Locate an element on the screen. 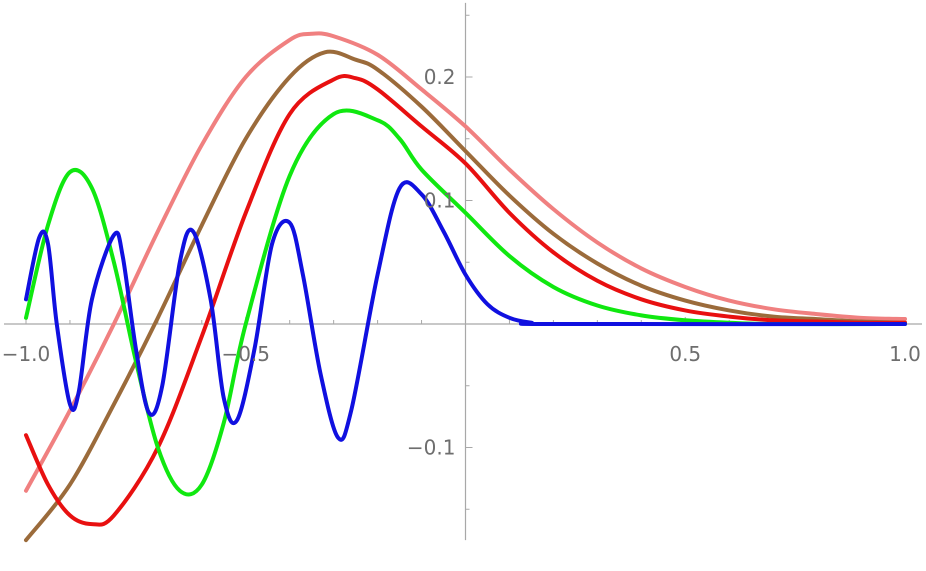 The width and height of the screenshot is (926, 571). y-tick-label: 0.1 is located at coordinates (440, 201).